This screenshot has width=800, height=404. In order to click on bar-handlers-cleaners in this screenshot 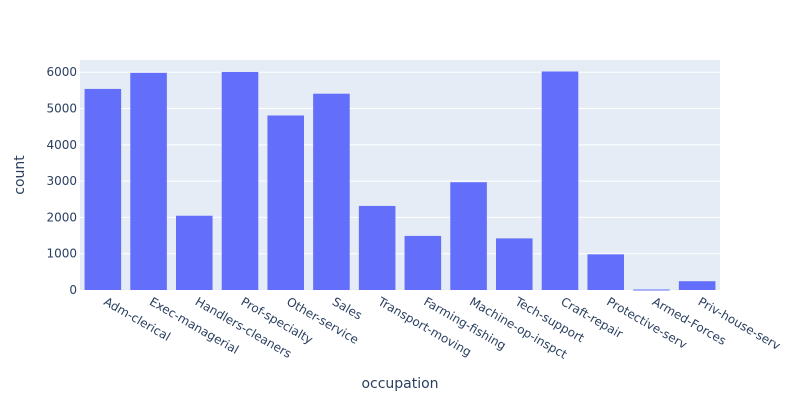, I will do `click(194, 252)`.